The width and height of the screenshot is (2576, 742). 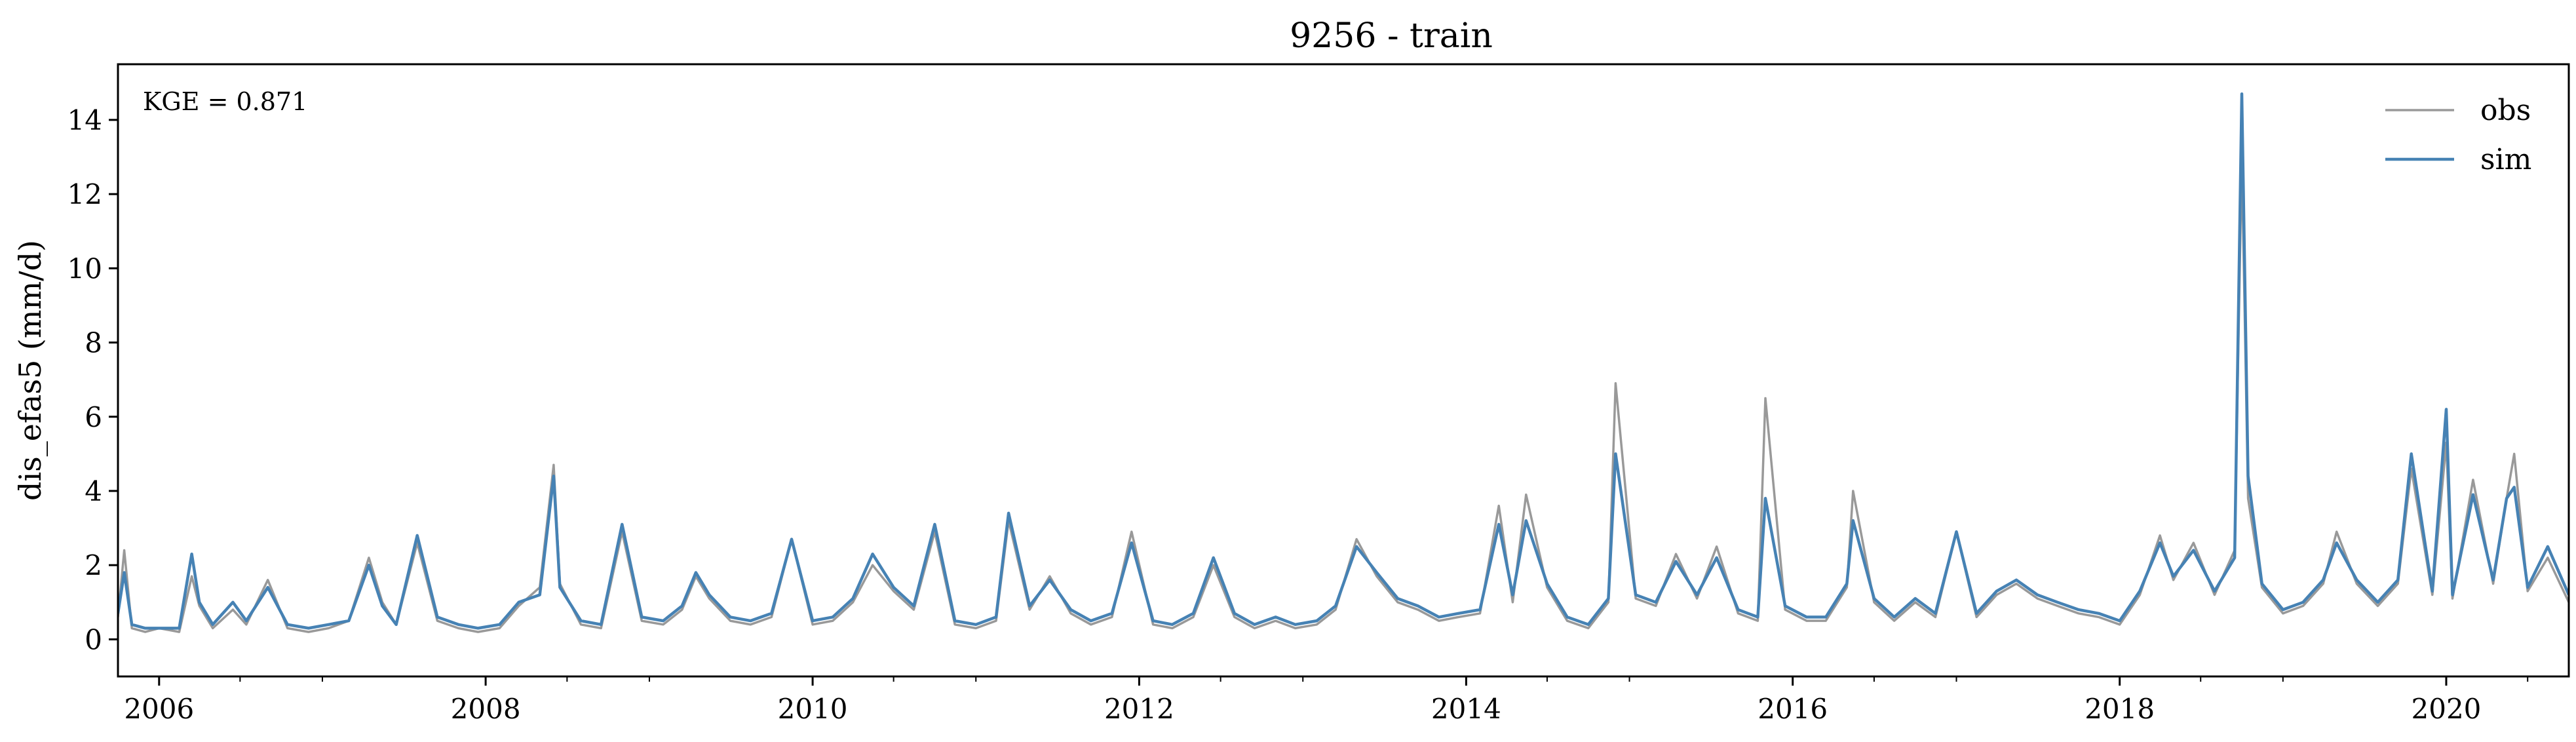 I want to click on y-axis: 0 2 4 6 8 10 12 14, so click(x=92, y=379).